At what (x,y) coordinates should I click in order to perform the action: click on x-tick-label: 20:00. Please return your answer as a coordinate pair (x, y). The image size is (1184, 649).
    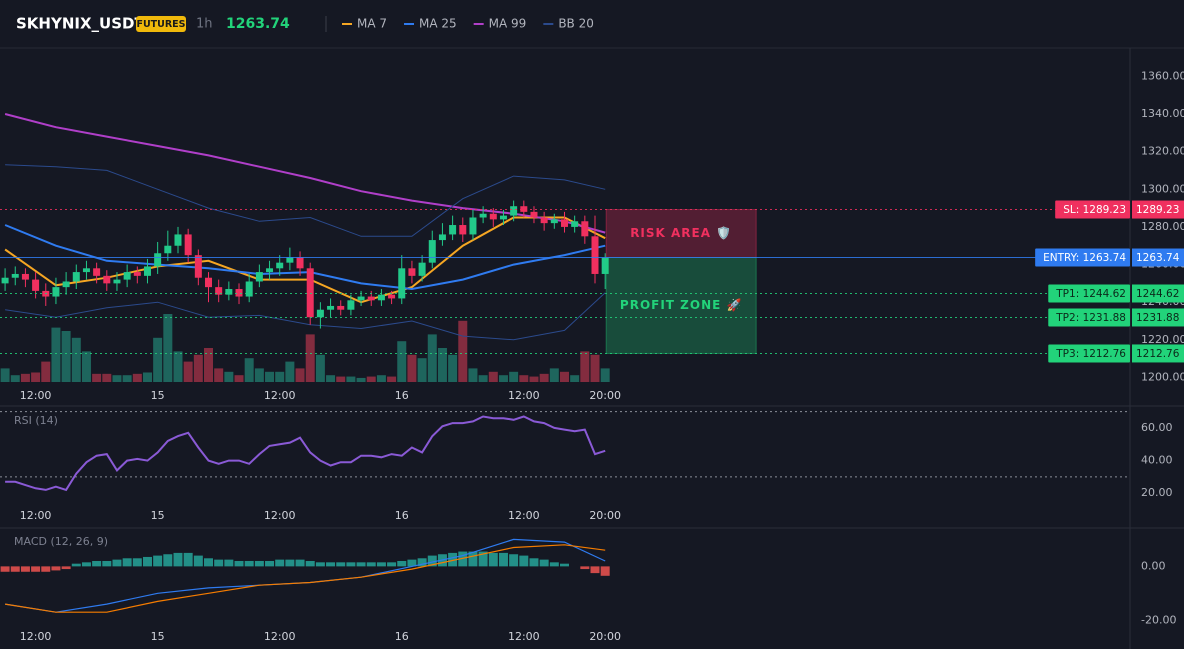
    Looking at the image, I should click on (605, 636).